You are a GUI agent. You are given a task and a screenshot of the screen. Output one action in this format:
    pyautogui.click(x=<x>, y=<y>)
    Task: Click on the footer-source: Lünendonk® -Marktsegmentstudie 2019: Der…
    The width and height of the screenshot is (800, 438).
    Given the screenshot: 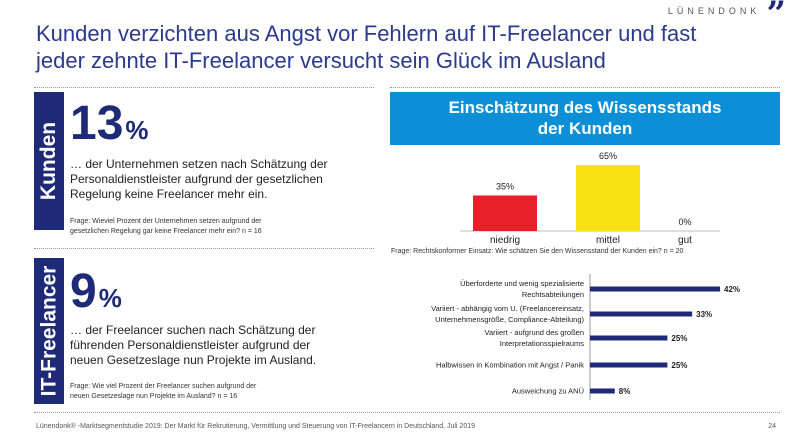 What is the action you would take?
    pyautogui.click(x=256, y=426)
    